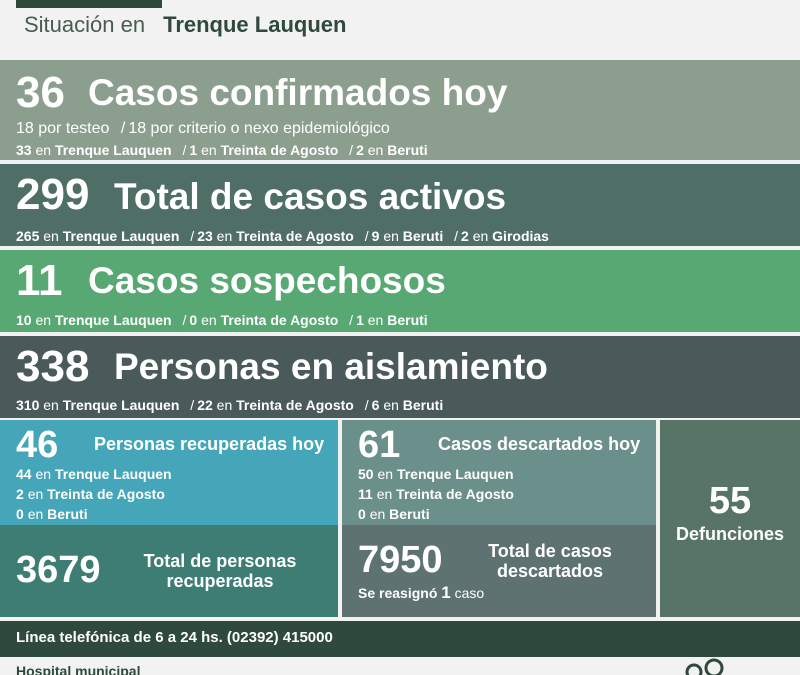 This screenshot has height=675, width=800. I want to click on value: 44, so click(24, 474).